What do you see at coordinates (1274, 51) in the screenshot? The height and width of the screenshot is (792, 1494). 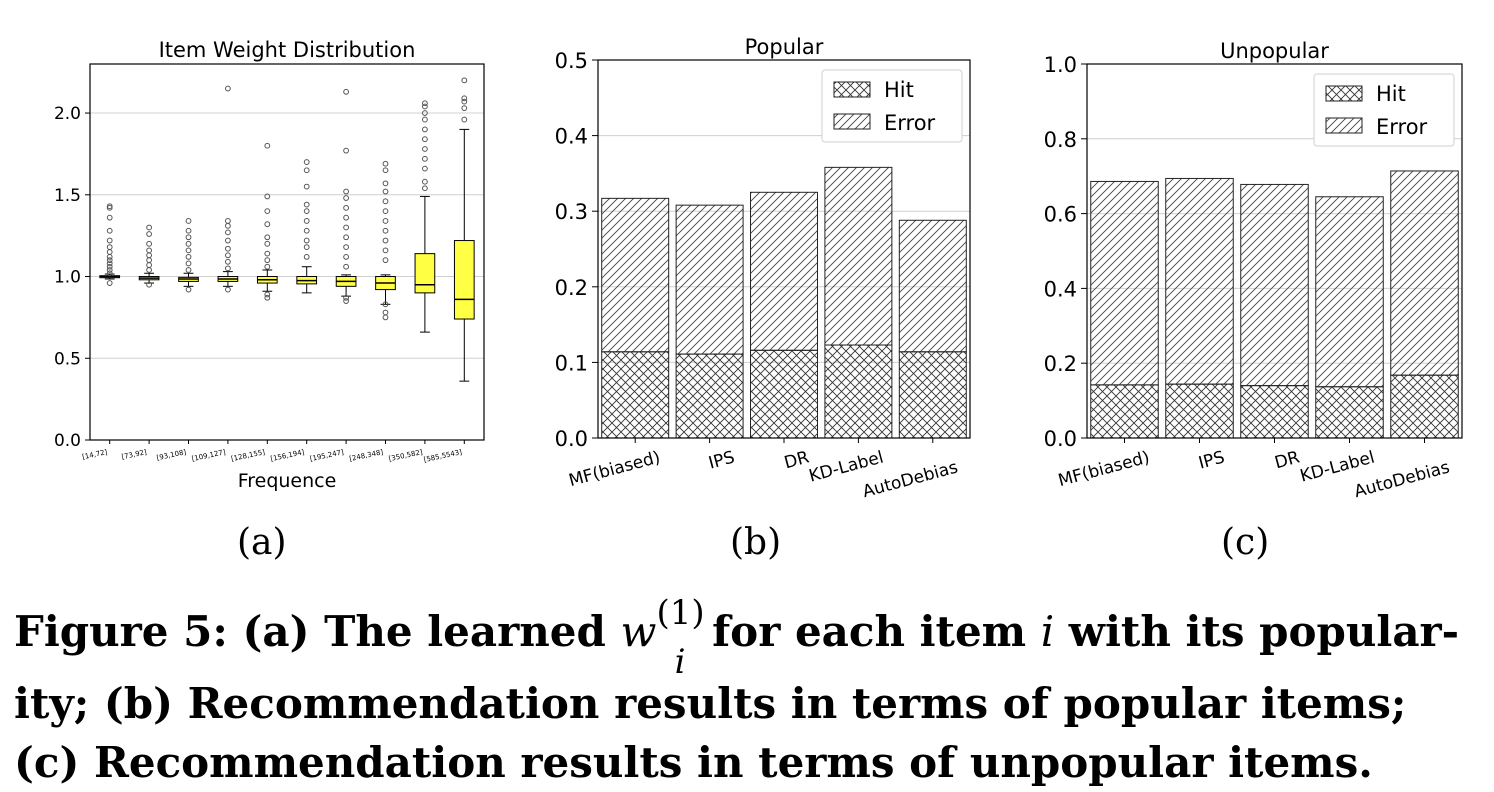 I see `chart-title: Unpopular` at bounding box center [1274, 51].